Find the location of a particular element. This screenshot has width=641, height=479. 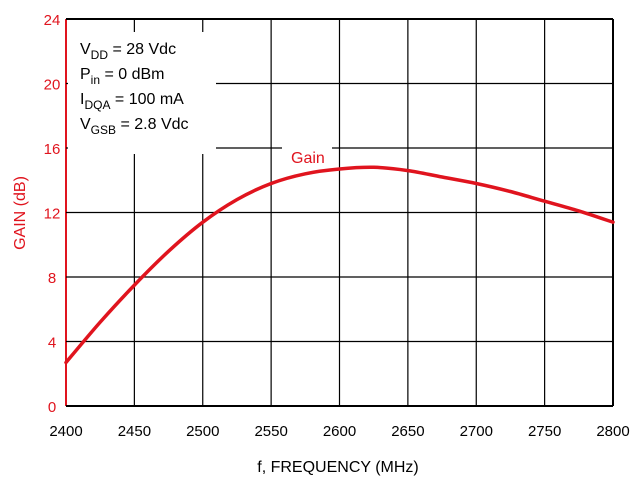

x-tick-label-2500: 2500 is located at coordinates (202, 431).